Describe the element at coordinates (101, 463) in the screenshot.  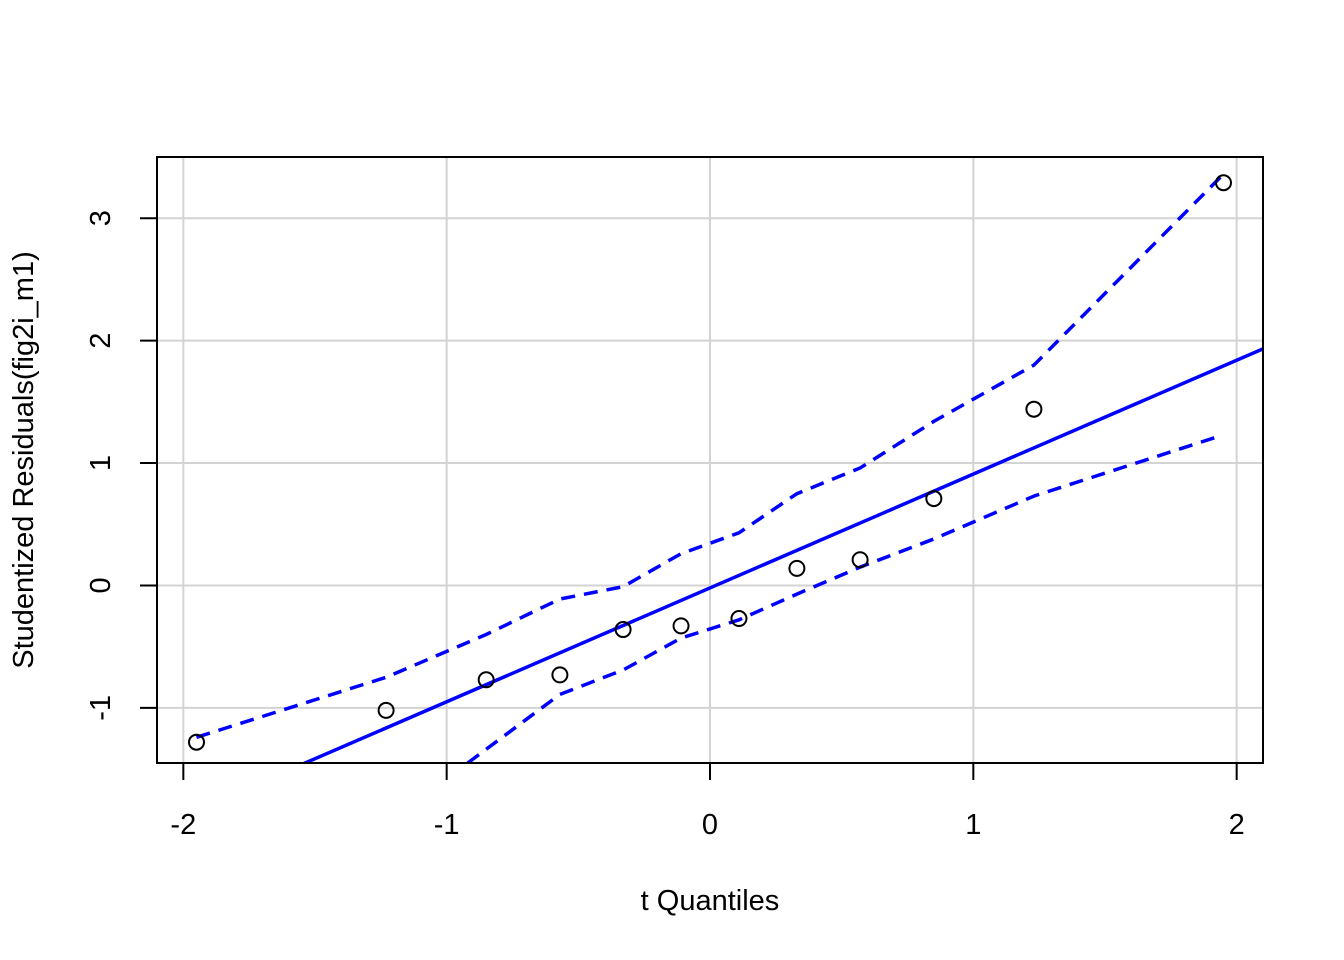
I see `y-tick-label: 1` at that location.